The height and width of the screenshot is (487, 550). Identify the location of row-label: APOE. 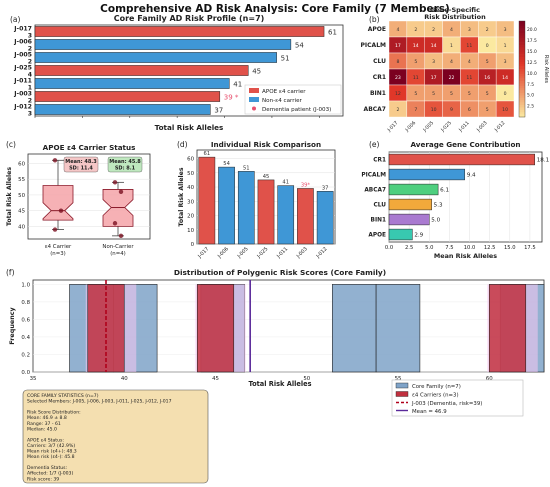
(377, 29).